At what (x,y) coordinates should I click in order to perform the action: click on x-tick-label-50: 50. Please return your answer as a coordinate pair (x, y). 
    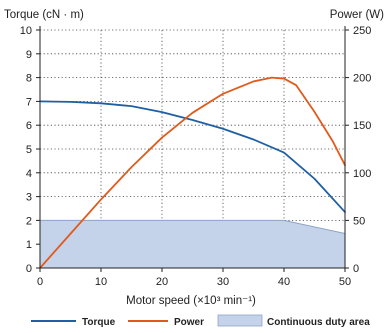
    Looking at the image, I should click on (345, 282).